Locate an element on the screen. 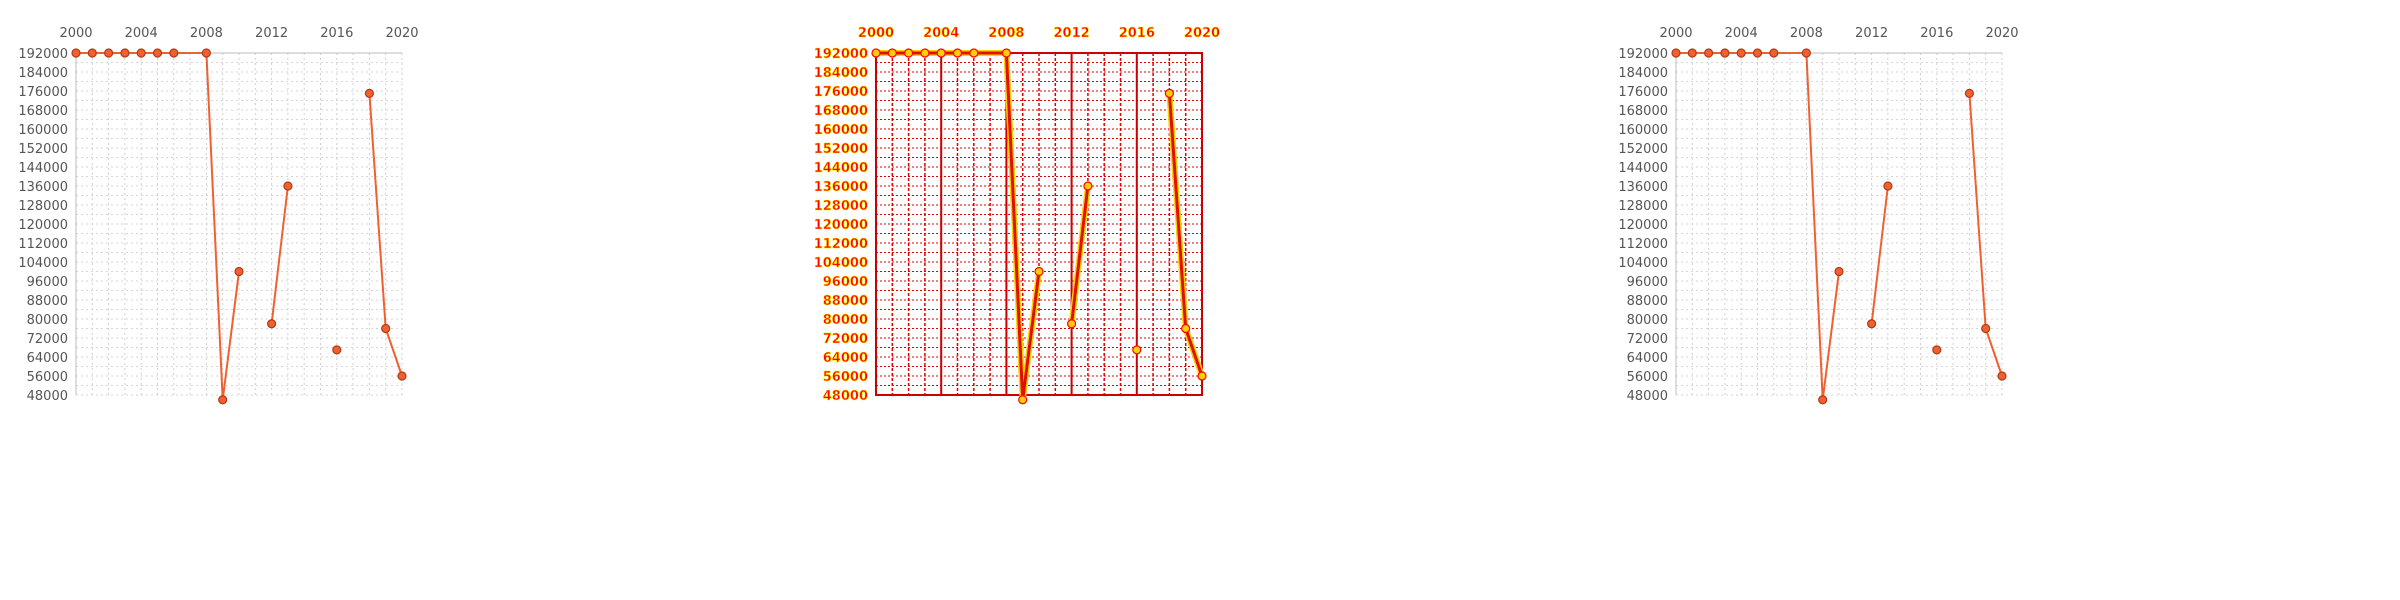 This screenshot has width=2400, height=600. y-tick-label: 176000 is located at coordinates (43, 92).